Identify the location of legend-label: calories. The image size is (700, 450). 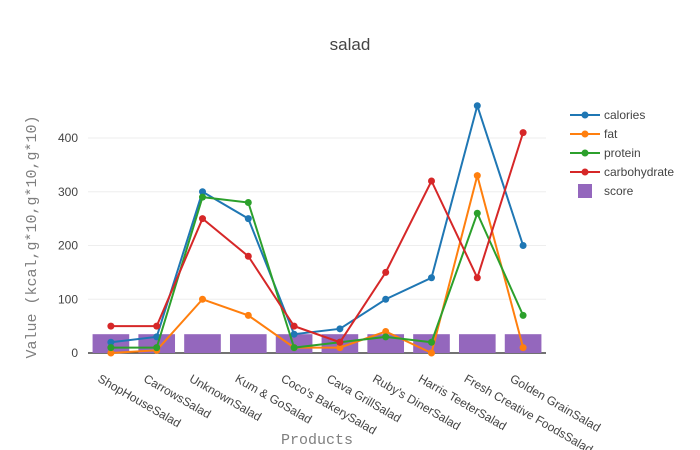
(624, 115).